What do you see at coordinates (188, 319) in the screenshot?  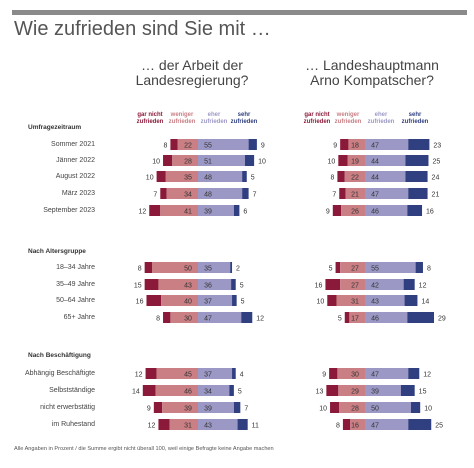 I see `value-label-left-wenig: 30` at bounding box center [188, 319].